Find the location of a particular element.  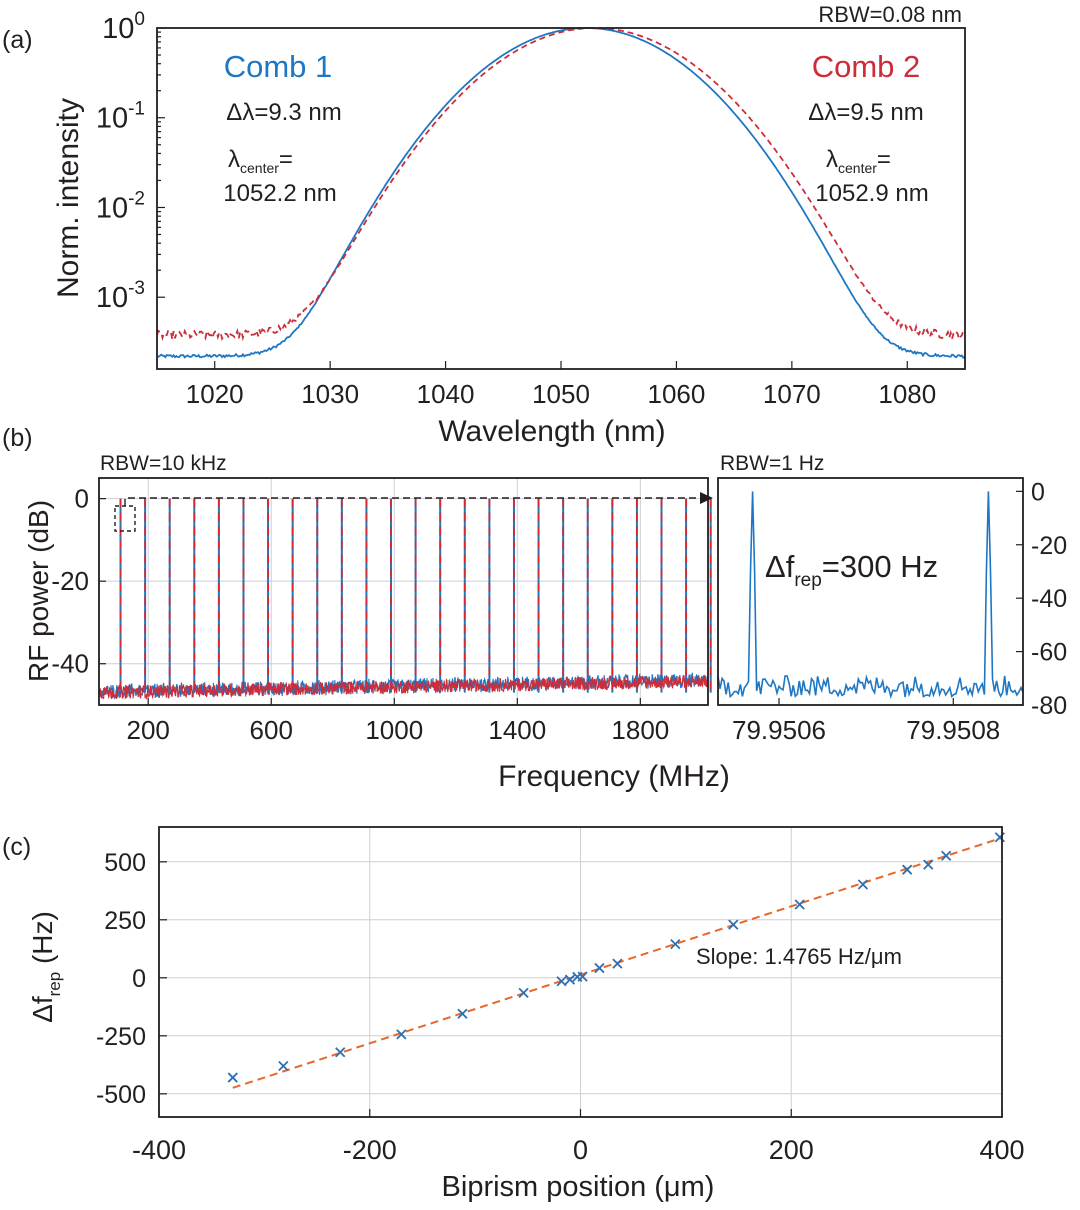

comb2-center-label: λcenter= is located at coordinates (858, 161).